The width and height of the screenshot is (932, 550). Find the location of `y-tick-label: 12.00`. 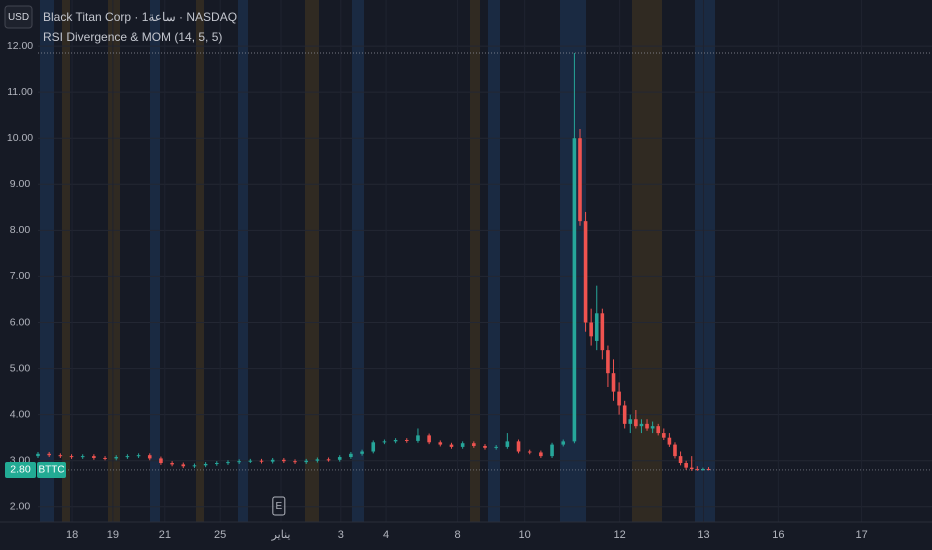

y-tick-label: 12.00 is located at coordinates (20, 46).